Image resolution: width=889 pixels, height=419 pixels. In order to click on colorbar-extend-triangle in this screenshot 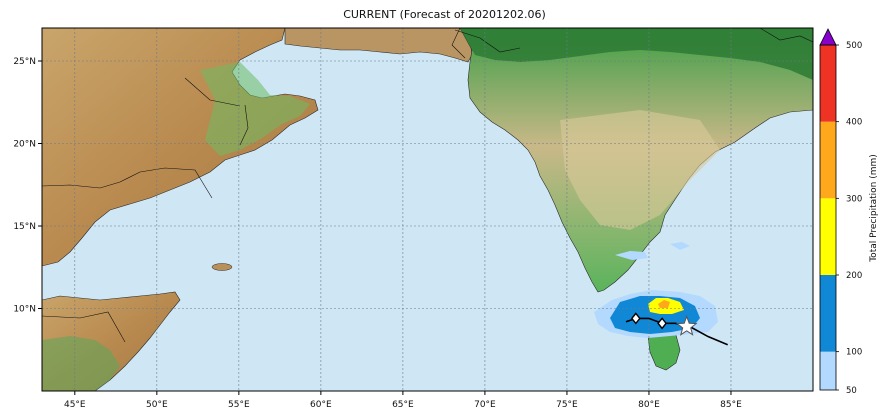, I will do `click(828, 37)`.